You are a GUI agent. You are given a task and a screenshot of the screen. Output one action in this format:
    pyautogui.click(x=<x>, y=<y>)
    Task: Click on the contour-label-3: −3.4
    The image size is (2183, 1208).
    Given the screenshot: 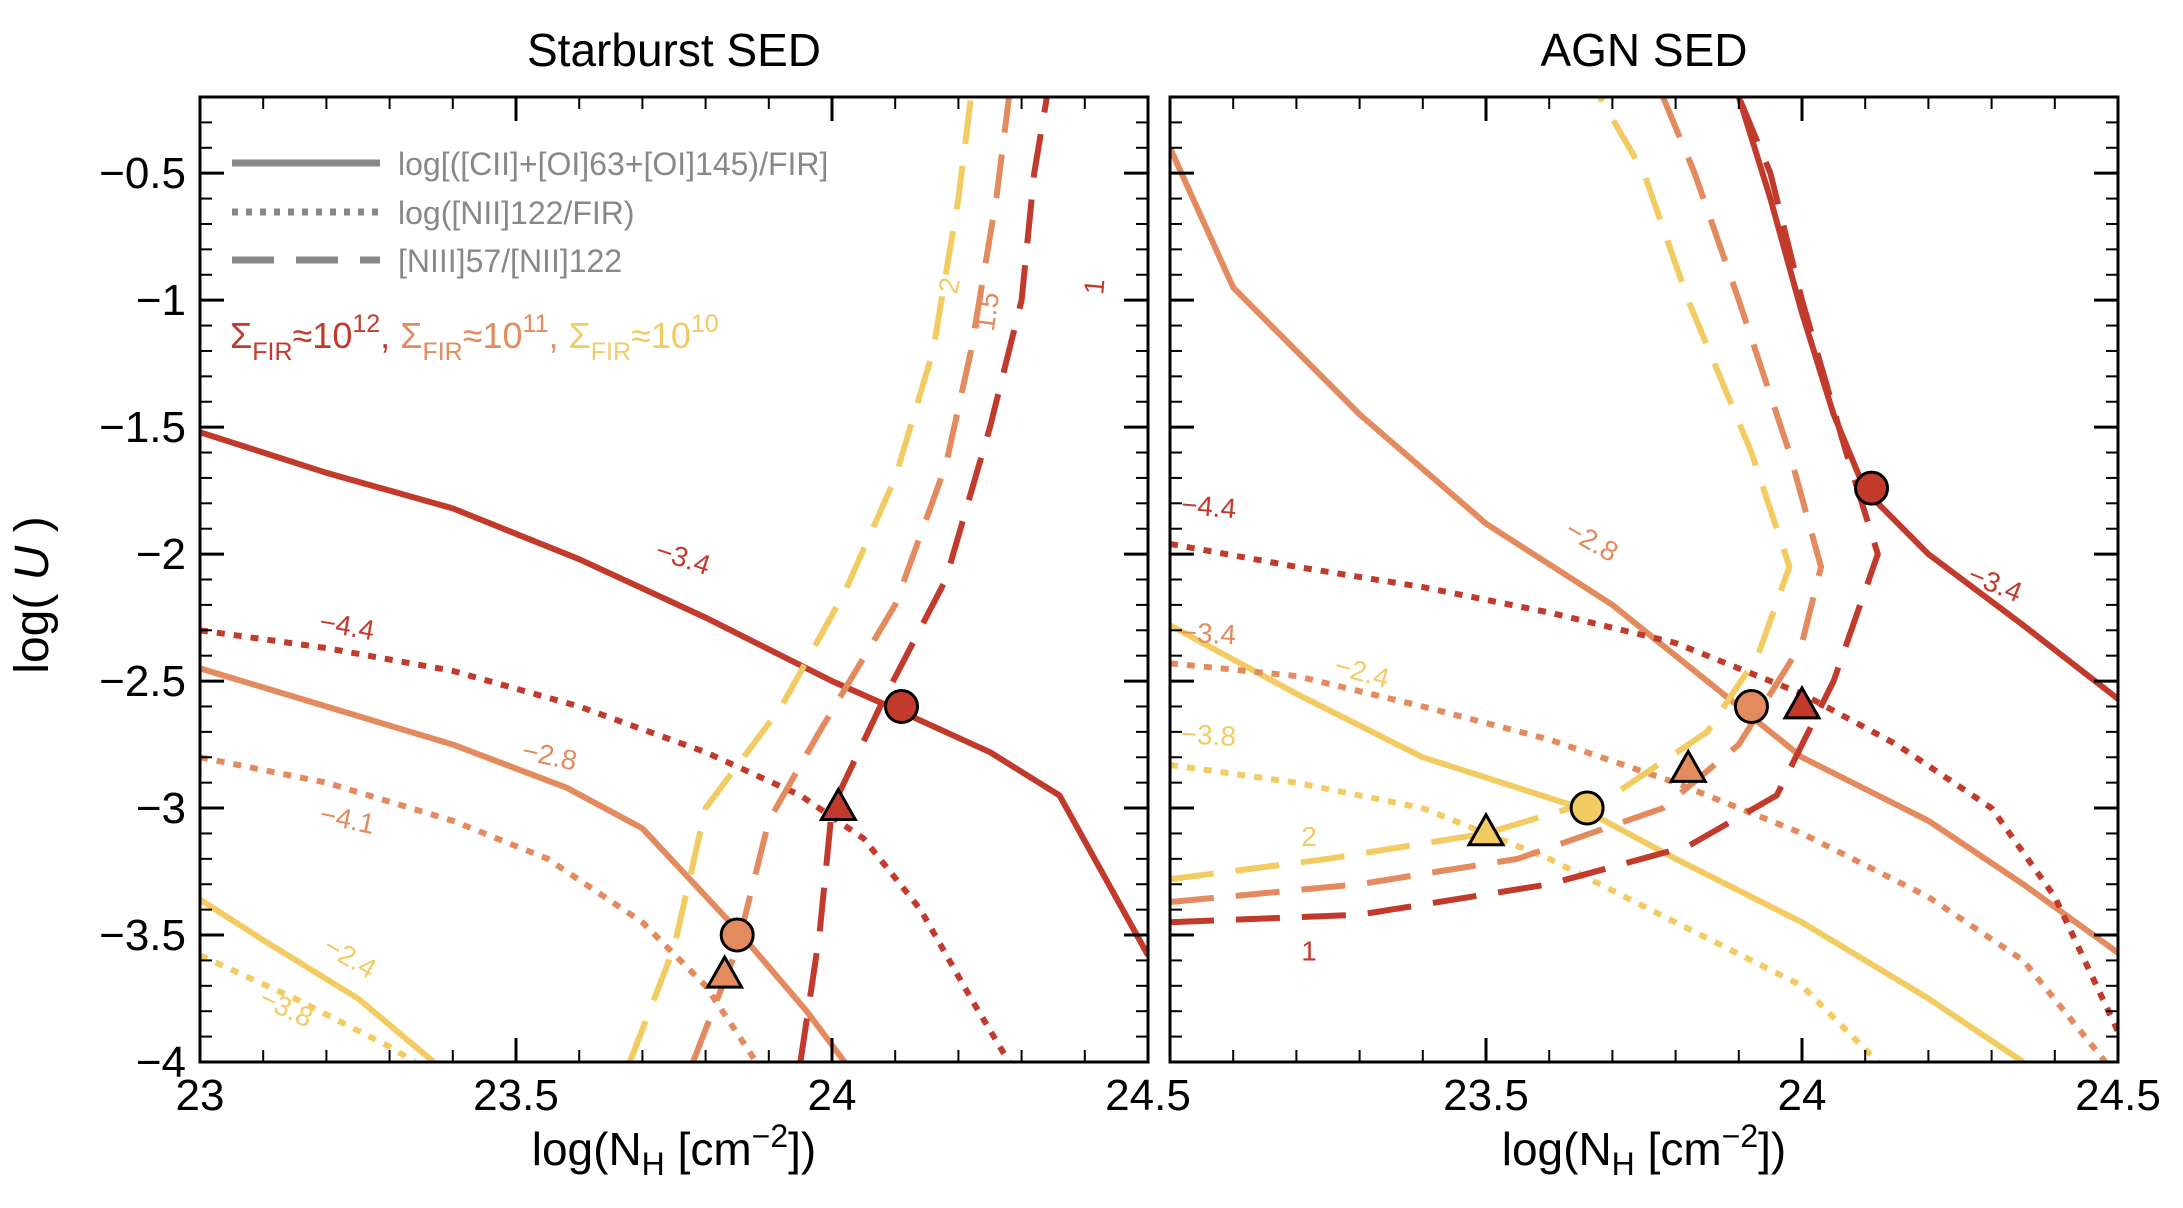 What is the action you would take?
    pyautogui.click(x=1208, y=634)
    